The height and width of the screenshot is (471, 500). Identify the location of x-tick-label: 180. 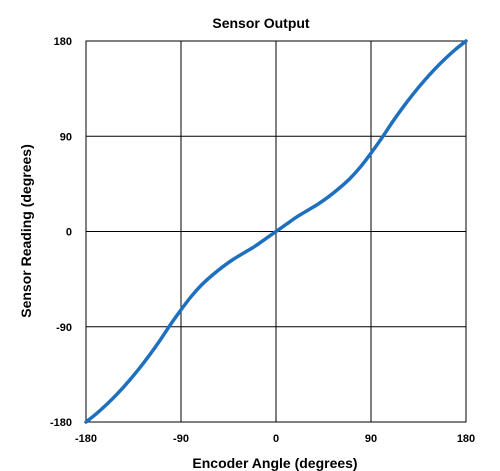
(466, 439).